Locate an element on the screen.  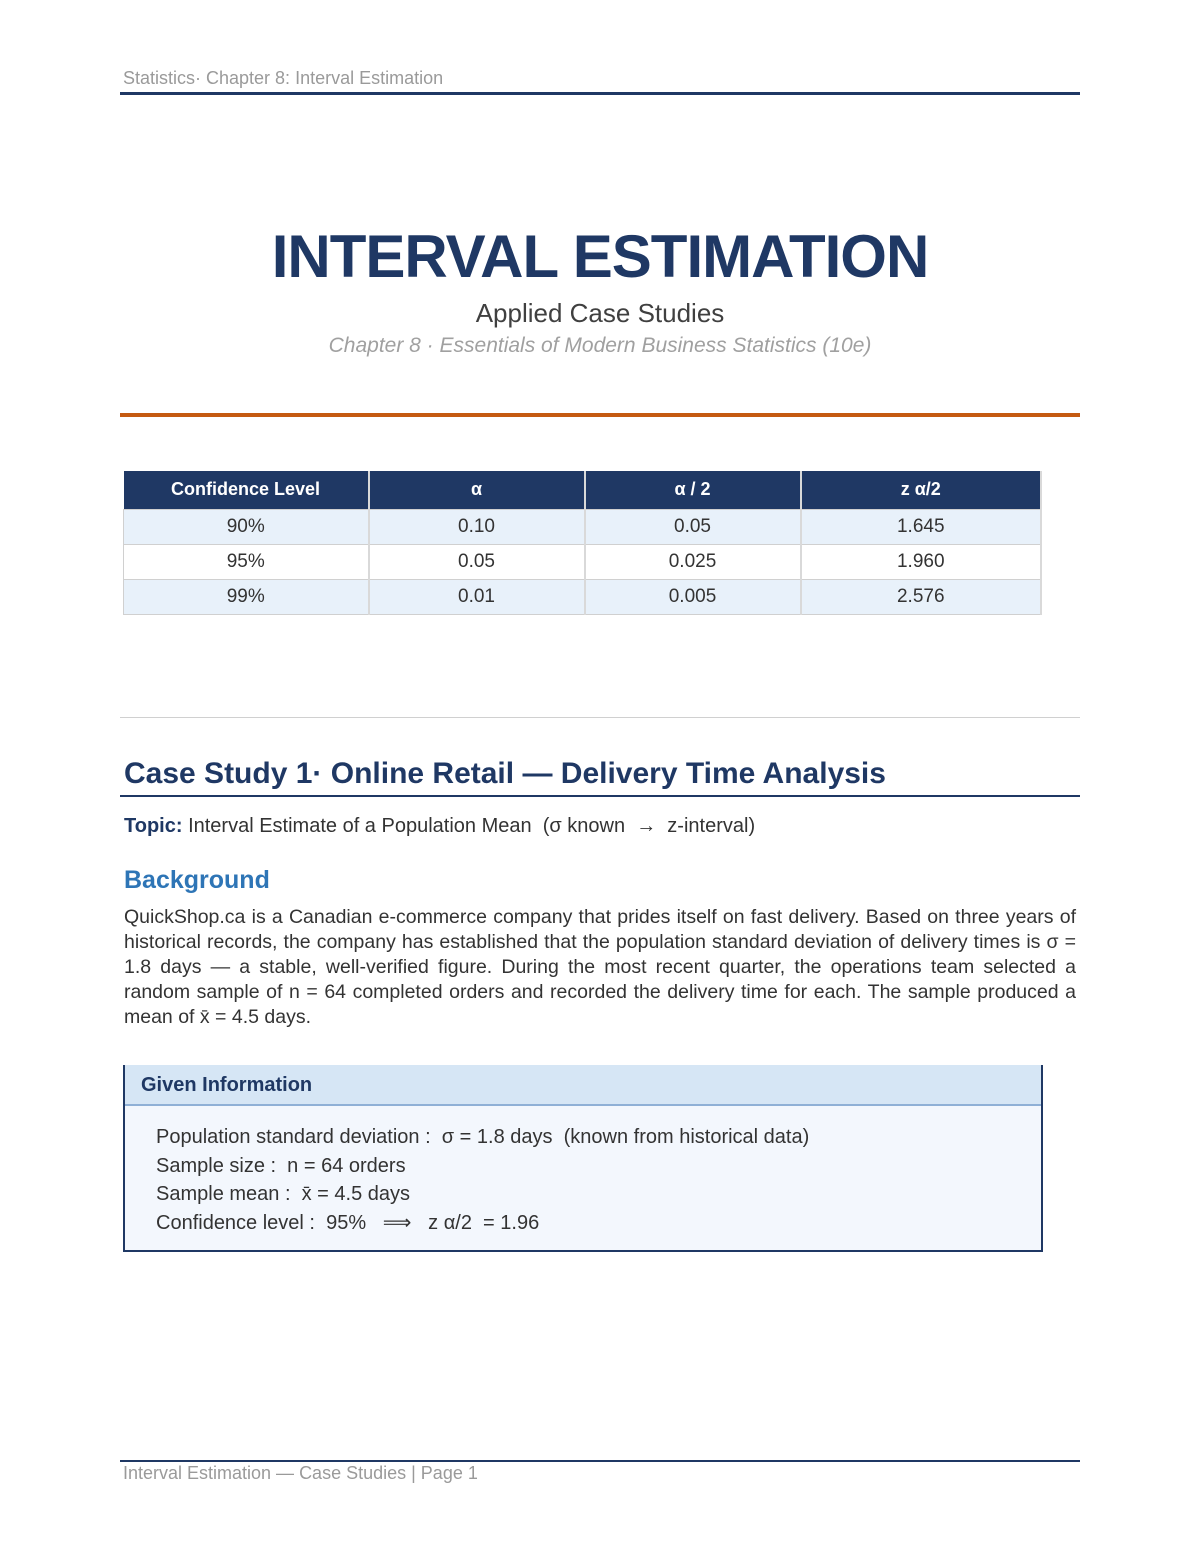
section-divider is located at coordinates (600, 717).